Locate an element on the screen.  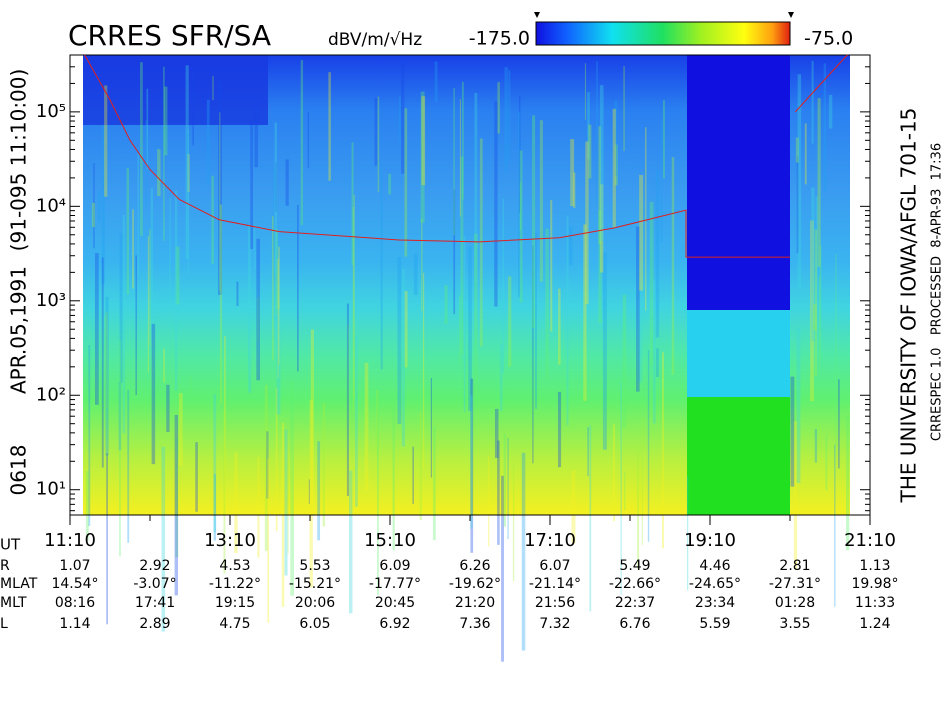
ephemeris-value: 5.53 is located at coordinates (314, 566).